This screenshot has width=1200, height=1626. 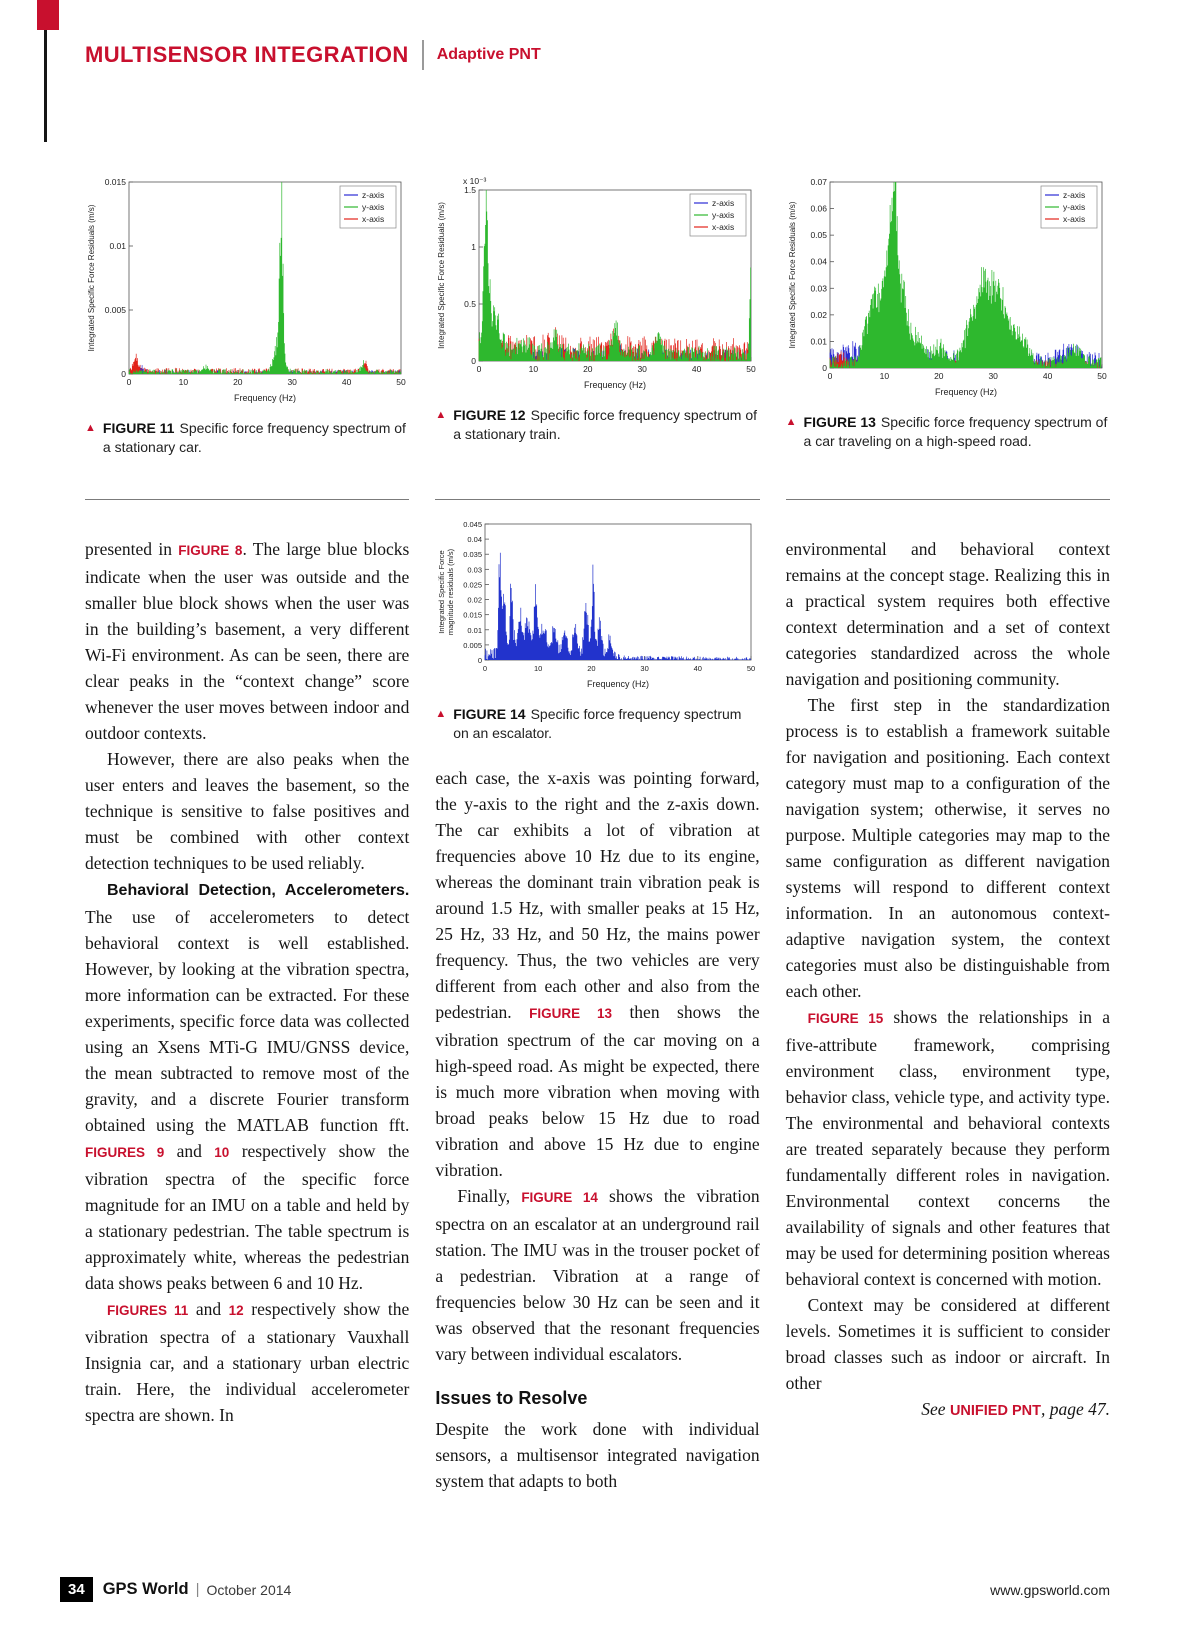 I want to click on svg-text: 0.02, so click(x=818, y=315).